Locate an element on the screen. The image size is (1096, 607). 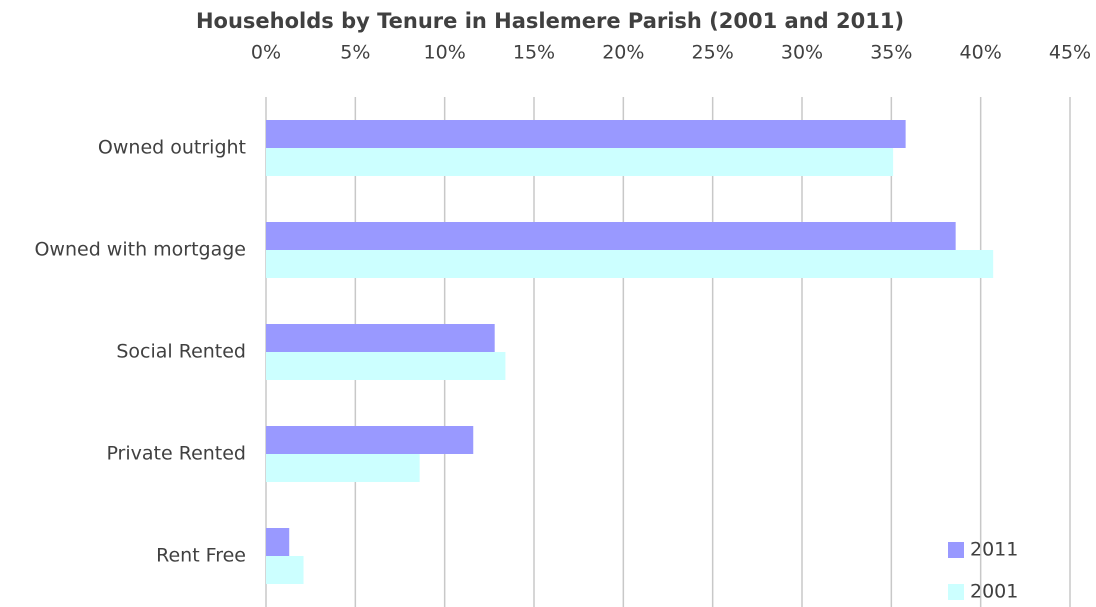
legend-label: 2001 is located at coordinates (994, 592).